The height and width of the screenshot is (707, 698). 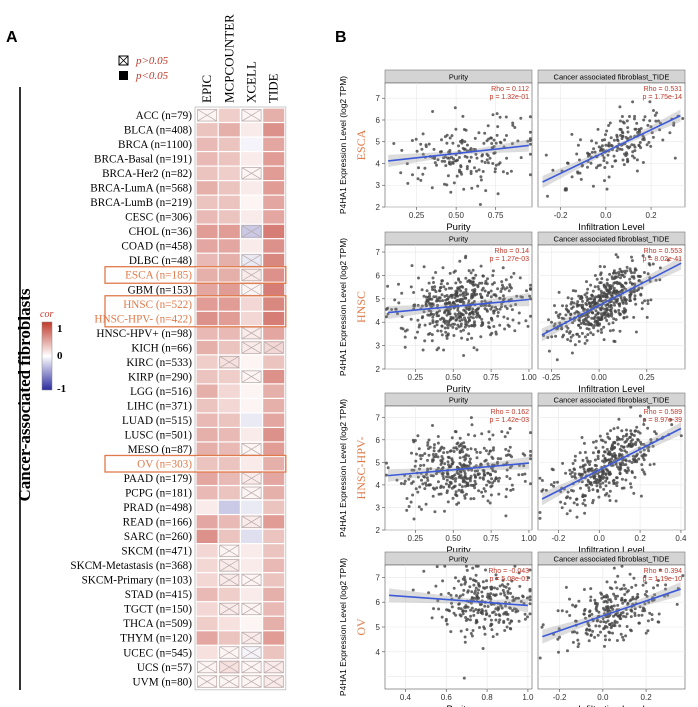 I want to click on regression-line, so click(x=458, y=600).